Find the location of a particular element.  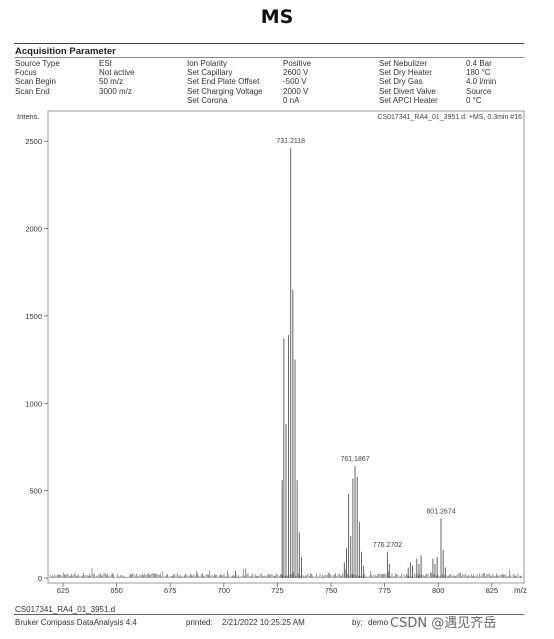

param-label: Set Corona is located at coordinates (207, 100).